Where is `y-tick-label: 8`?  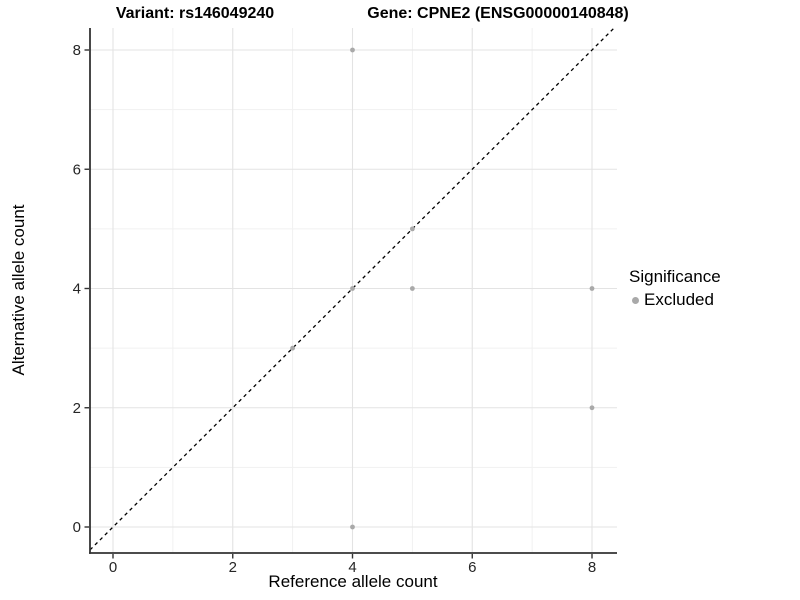
y-tick-label: 8 is located at coordinates (77, 50).